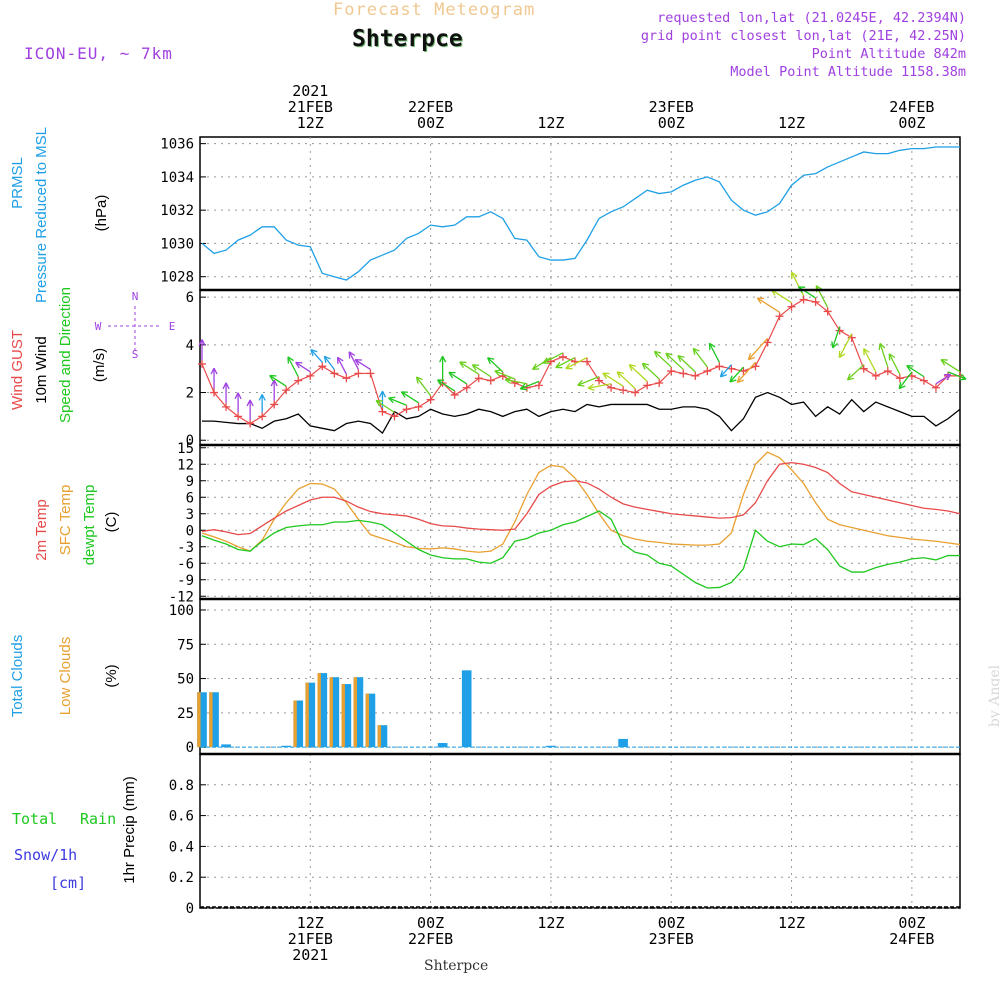  Describe the element at coordinates (580, 549) in the screenshot. I see `dewpt-temp-line` at that location.